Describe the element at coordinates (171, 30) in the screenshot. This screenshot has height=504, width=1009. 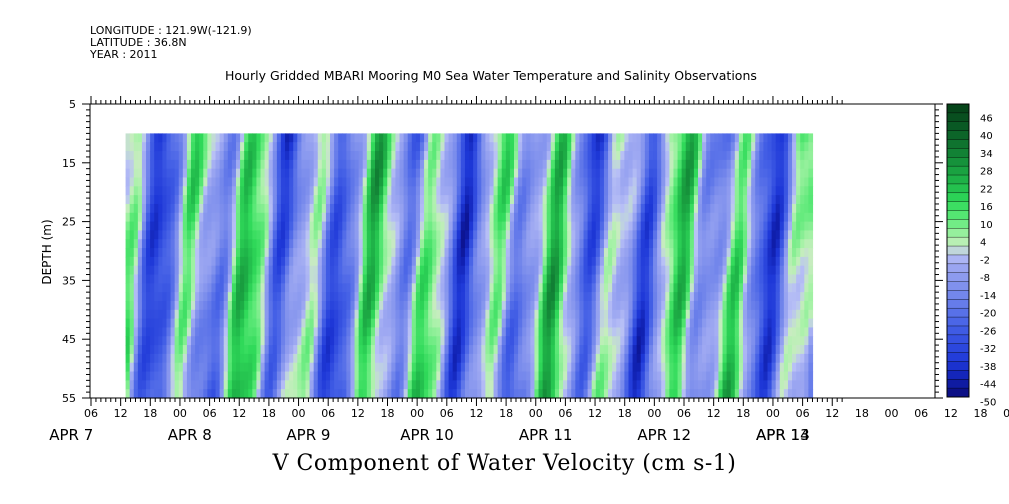
I see `longitude-label: LONGITUDE : 121.9W(-121.9)` at that location.